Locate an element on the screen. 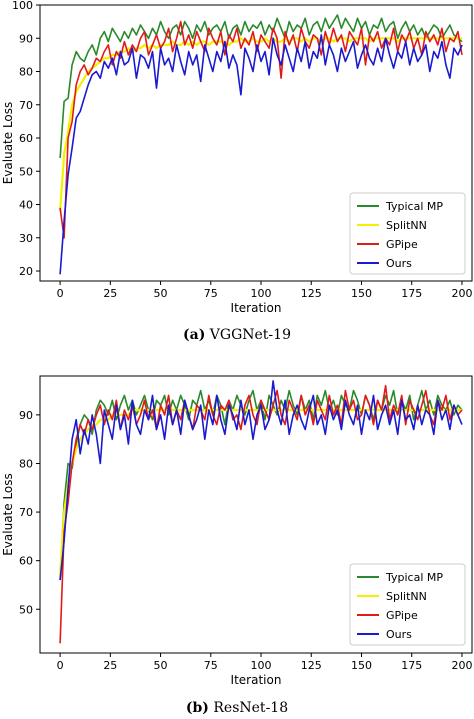 The image size is (474, 719). caption-b-letter: (b) is located at coordinates (197, 708).